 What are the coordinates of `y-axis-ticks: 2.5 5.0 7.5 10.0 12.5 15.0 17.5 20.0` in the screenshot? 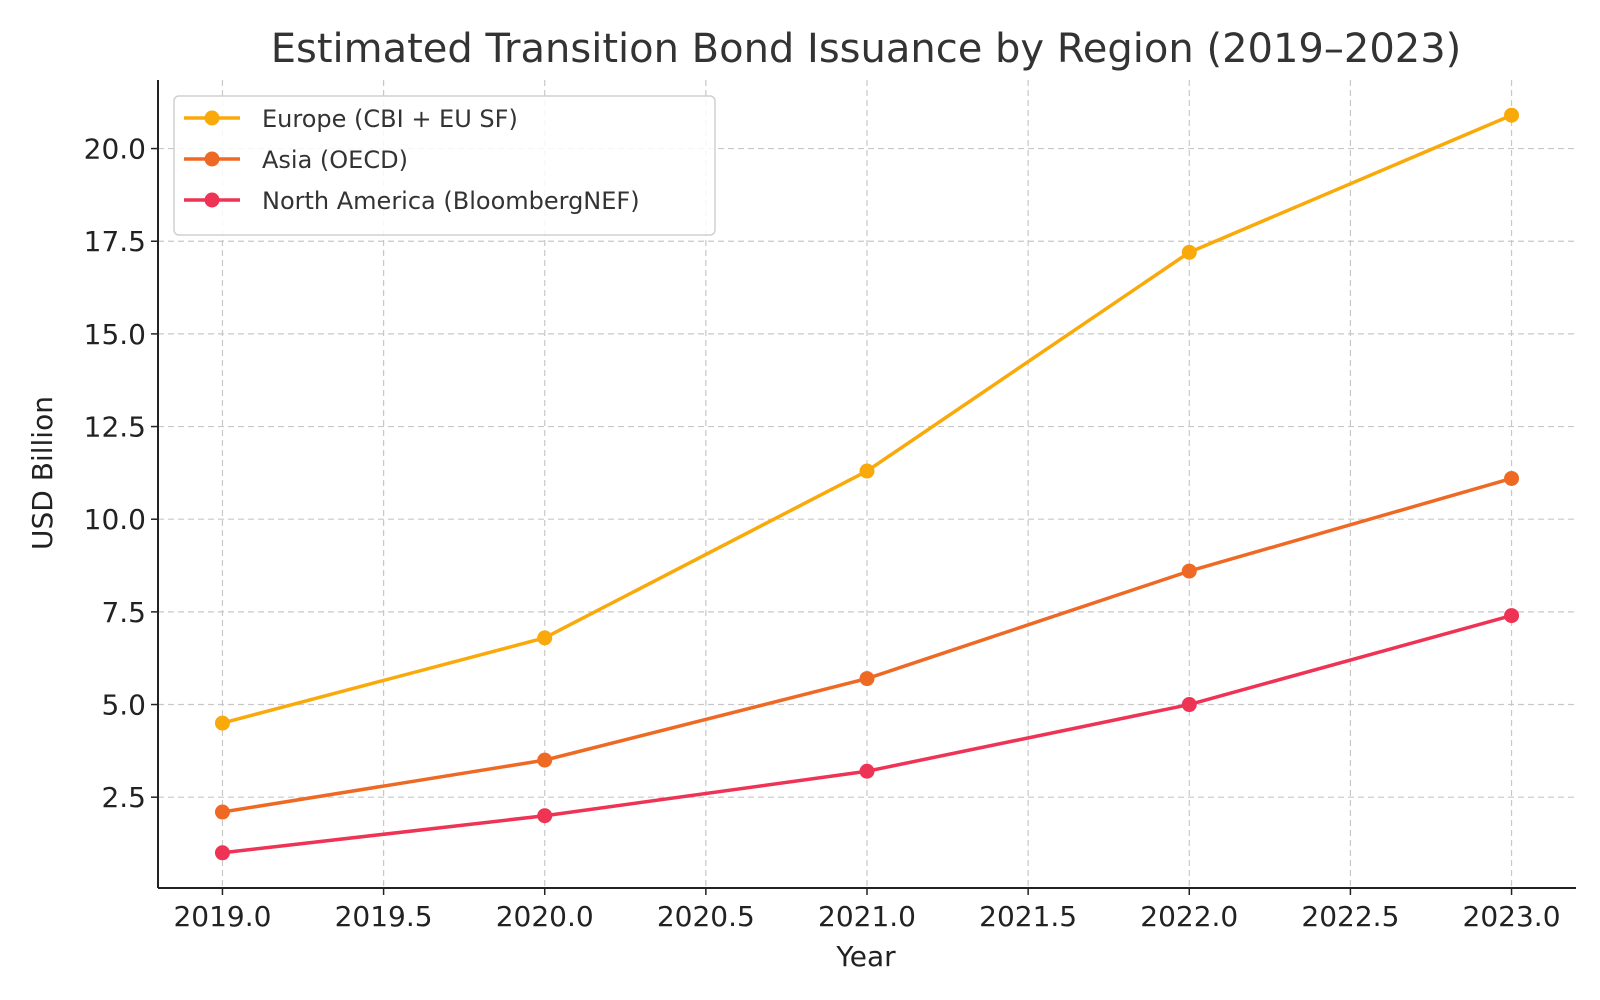 It's located at (121, 473).